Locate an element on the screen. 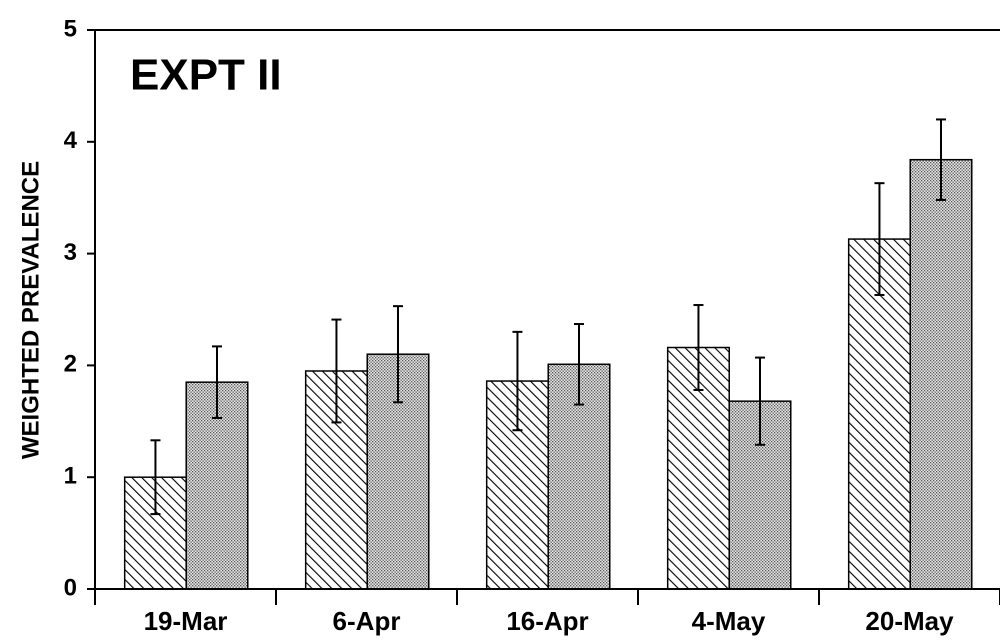 This screenshot has width=1000, height=640. y-tick-label: 1 is located at coordinates (70, 476).